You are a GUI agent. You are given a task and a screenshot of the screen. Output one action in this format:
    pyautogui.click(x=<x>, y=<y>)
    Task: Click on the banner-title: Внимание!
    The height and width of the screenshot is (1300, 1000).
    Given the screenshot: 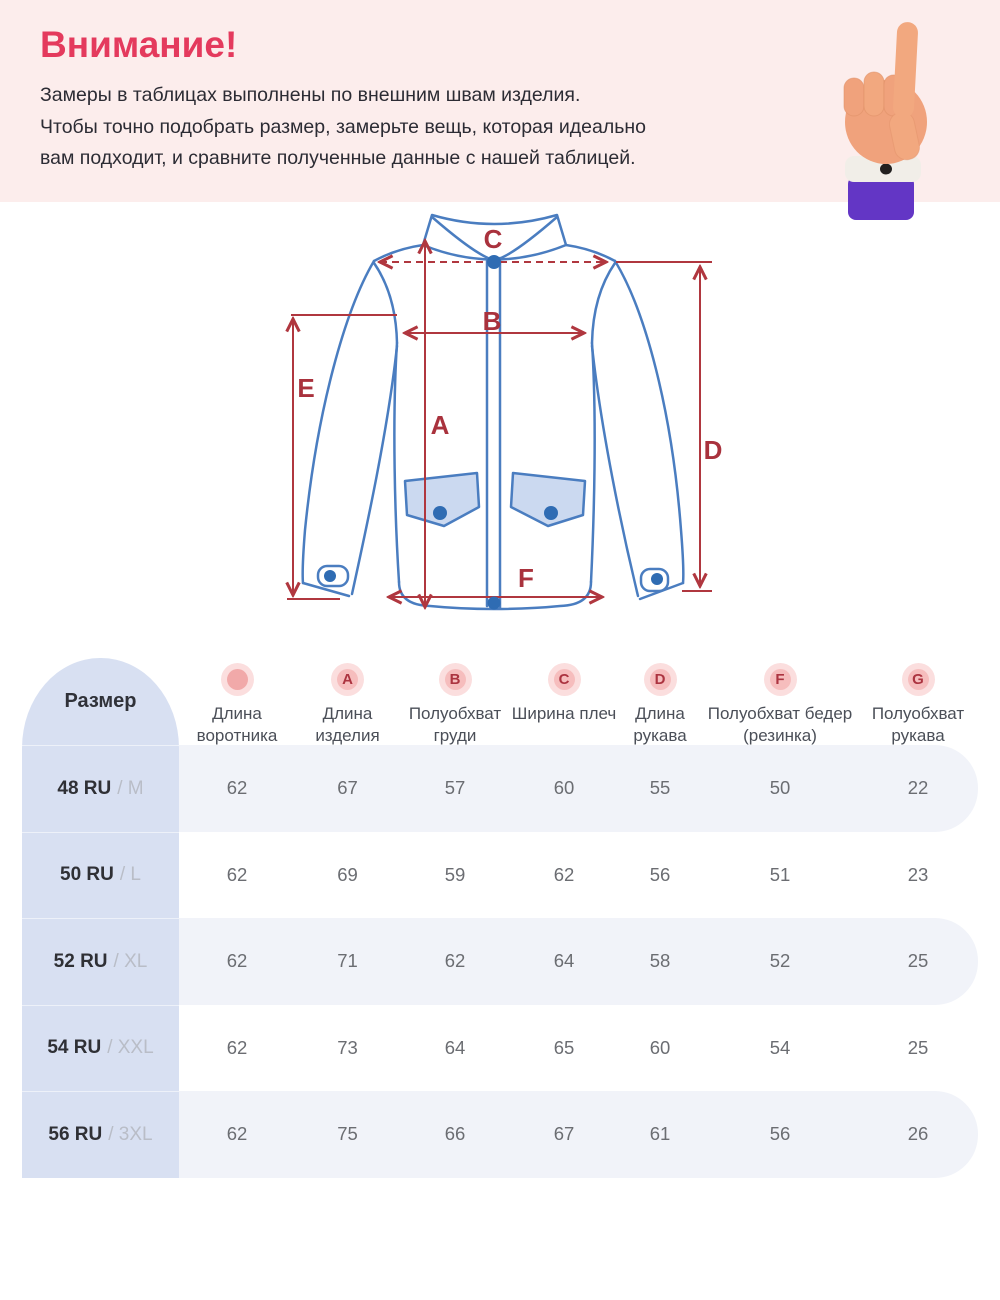 What is the action you would take?
    pyautogui.click(x=139, y=44)
    